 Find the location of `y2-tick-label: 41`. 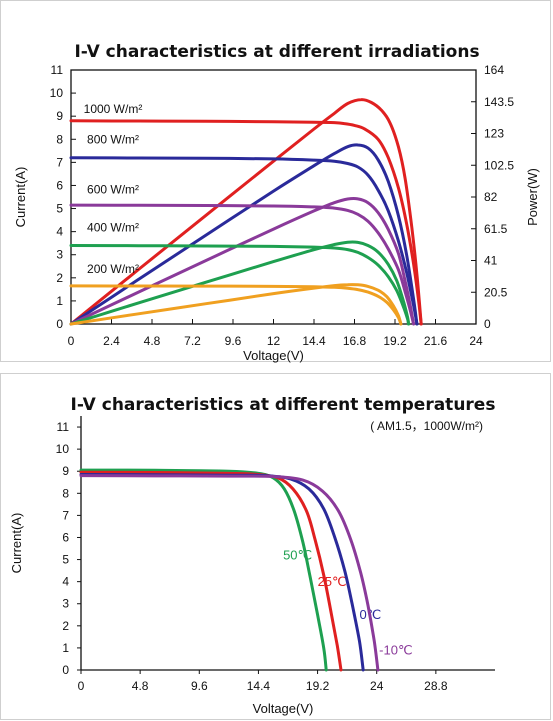

y2-tick-label: 41 is located at coordinates (491, 261).